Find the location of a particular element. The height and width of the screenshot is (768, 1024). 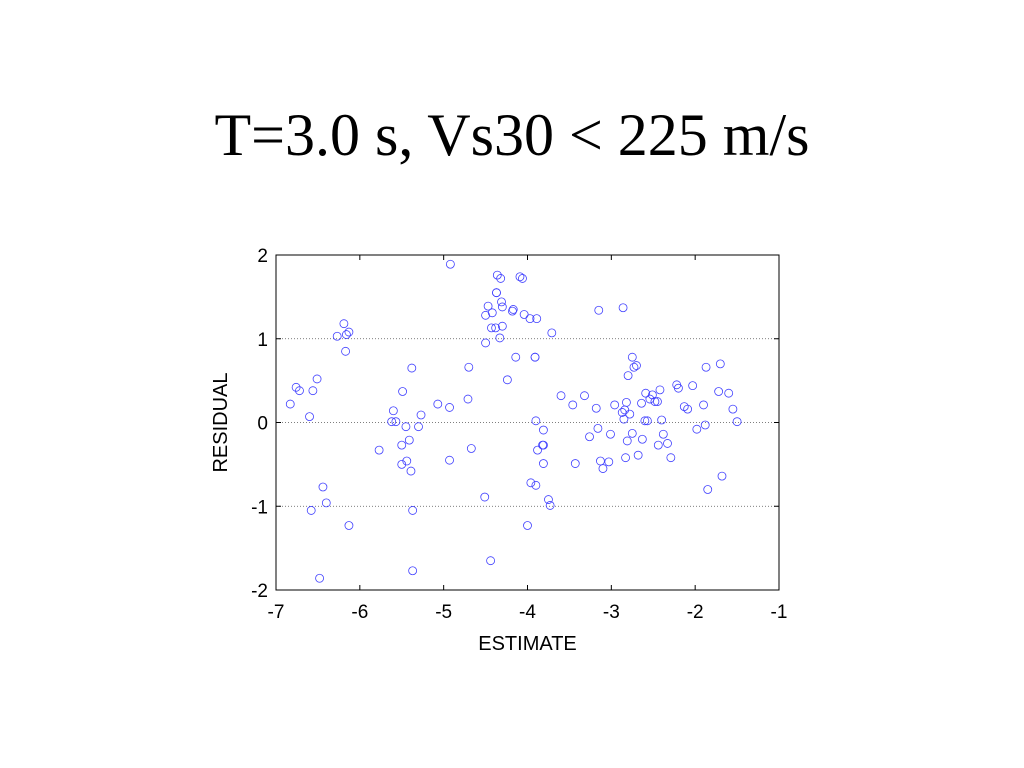

x-tick-label: -3 is located at coordinates (611, 612).